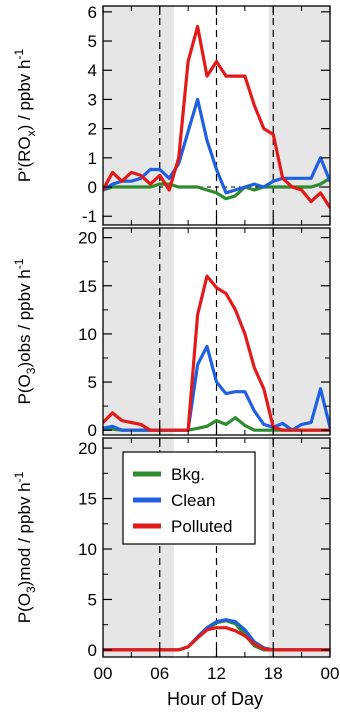 This screenshot has width=340, height=718. I want to click on y-axis-title: P'(ROx) / ppbv h-1, so click(25, 116).